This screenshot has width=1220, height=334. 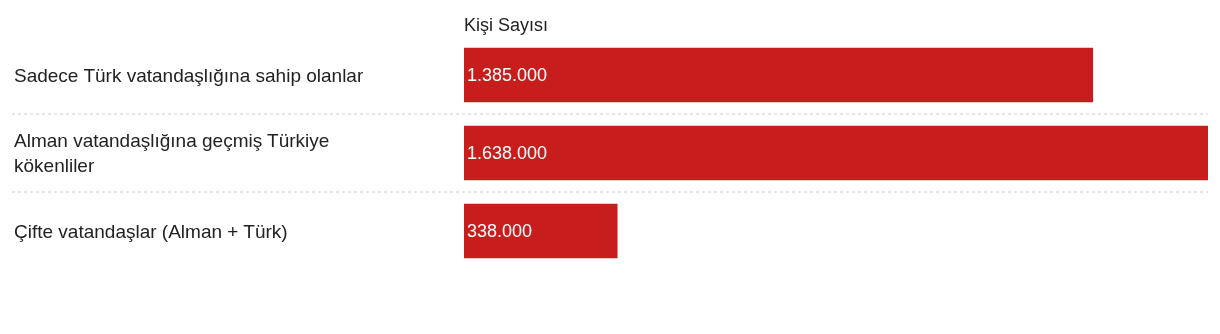 I want to click on y-tick-label: Çifte vatandaşlar (Alman + Türk), so click(x=151, y=231).